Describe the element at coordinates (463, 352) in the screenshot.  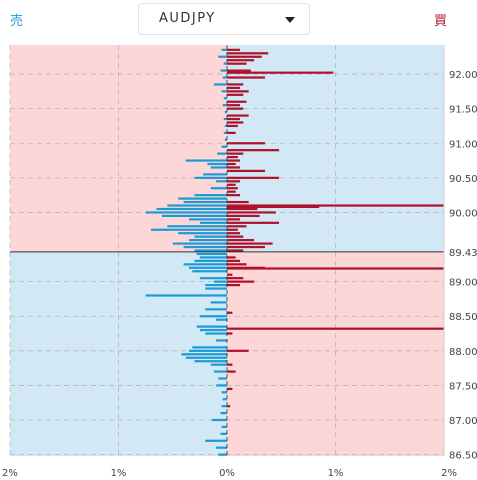
I see `price-tick-label: 88.00` at that location.